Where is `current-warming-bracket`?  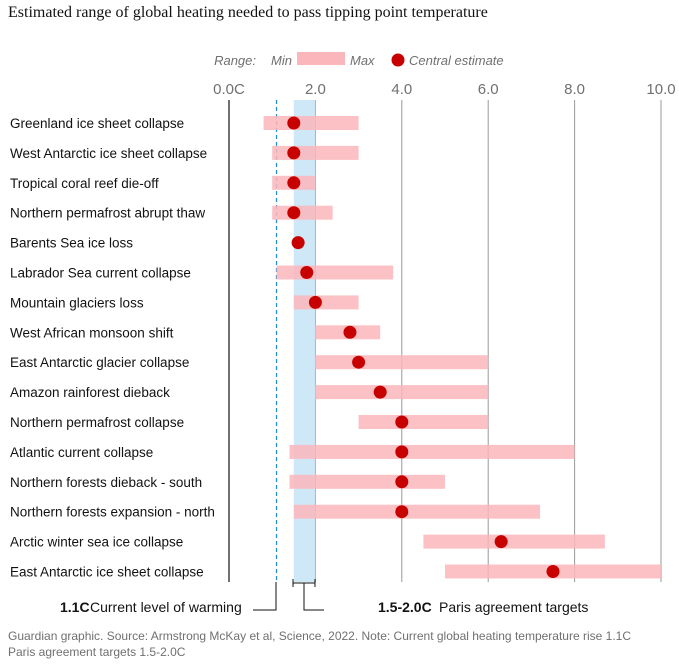 current-warming-bracket is located at coordinates (265, 596).